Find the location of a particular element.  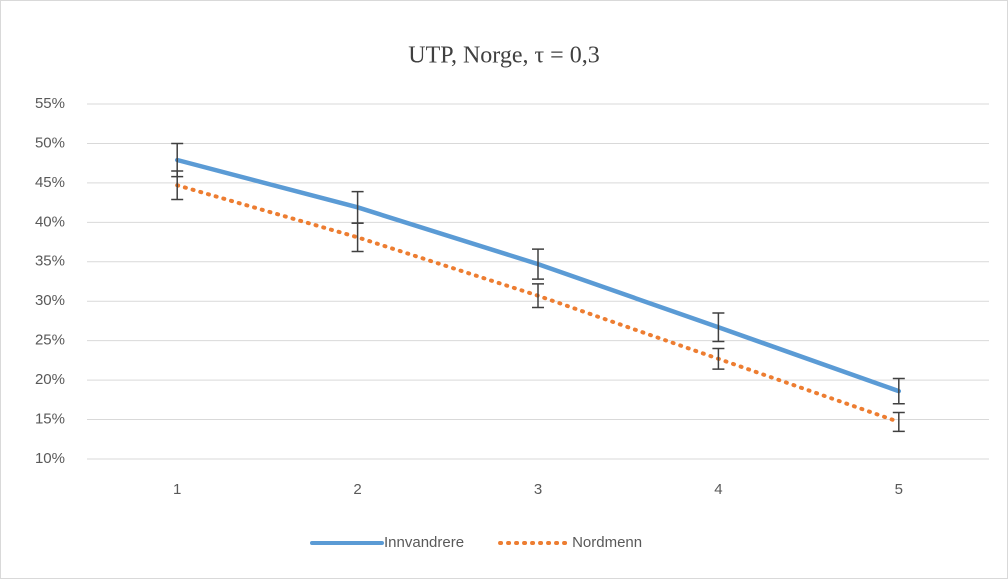

legend-label: Innvandrere is located at coordinates (424, 542).